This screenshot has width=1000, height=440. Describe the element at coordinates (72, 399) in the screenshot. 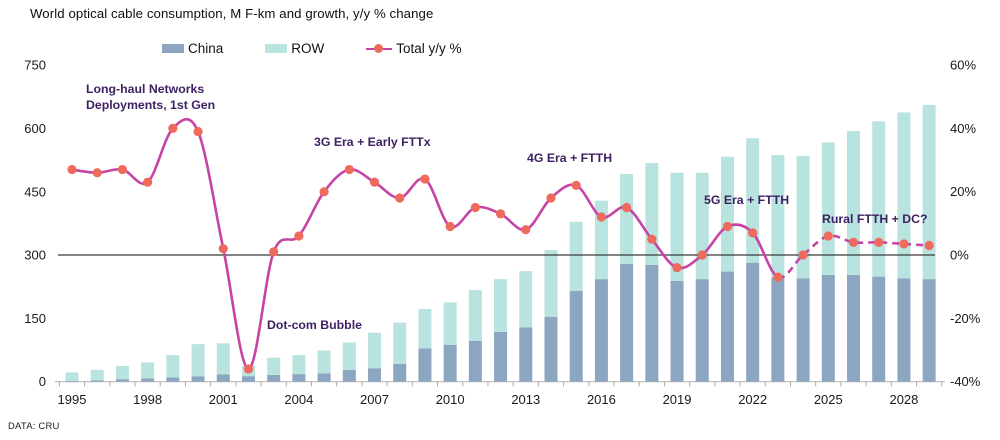

I see `x-axis-tick-label: 1995` at that location.